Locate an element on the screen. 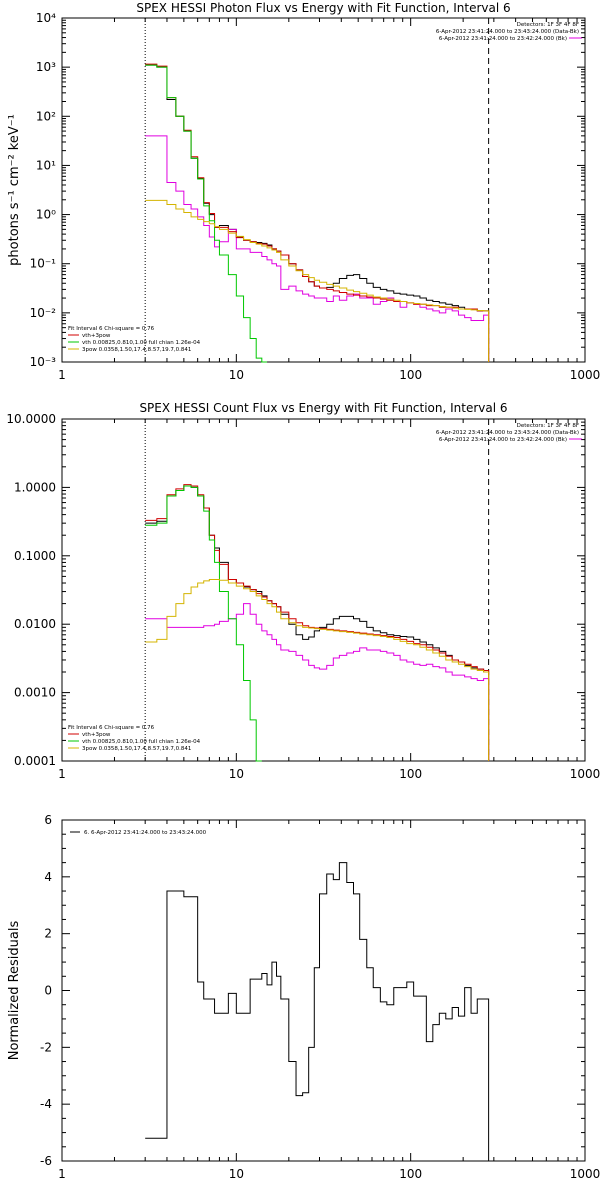 This screenshot has height=1200, width=600. y-tick-label: 2 is located at coordinates (48, 934).